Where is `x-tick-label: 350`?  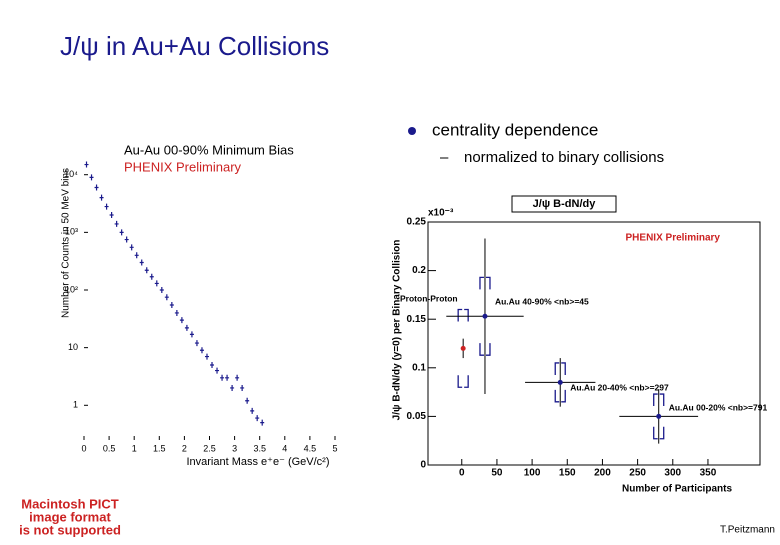
x-tick-label: 350 is located at coordinates (708, 473).